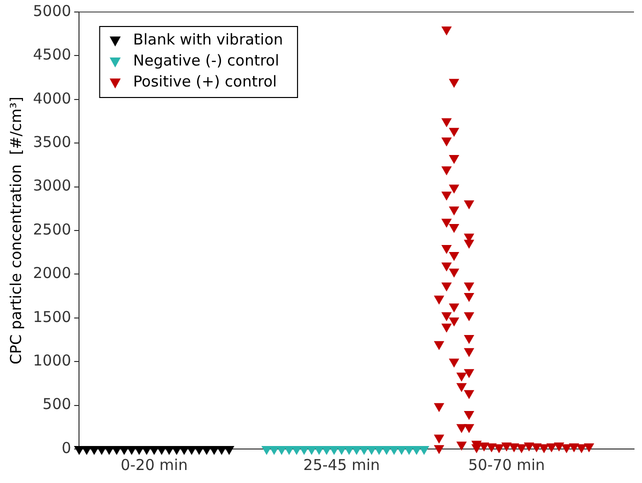  I want to click on x-tick-label: 25-45 min, so click(341, 465).